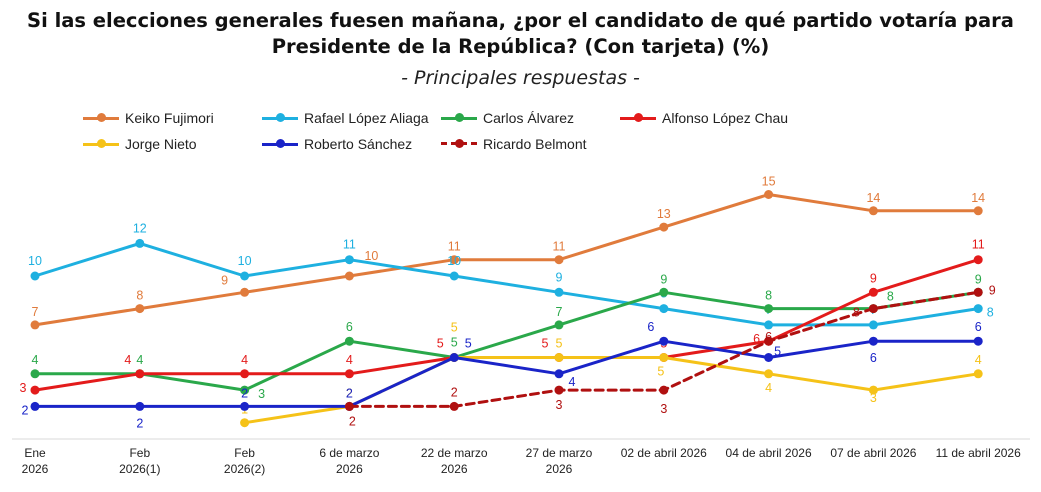 The image size is (1041, 492). I want to click on legend-swatch-carlos, so click(459, 118).